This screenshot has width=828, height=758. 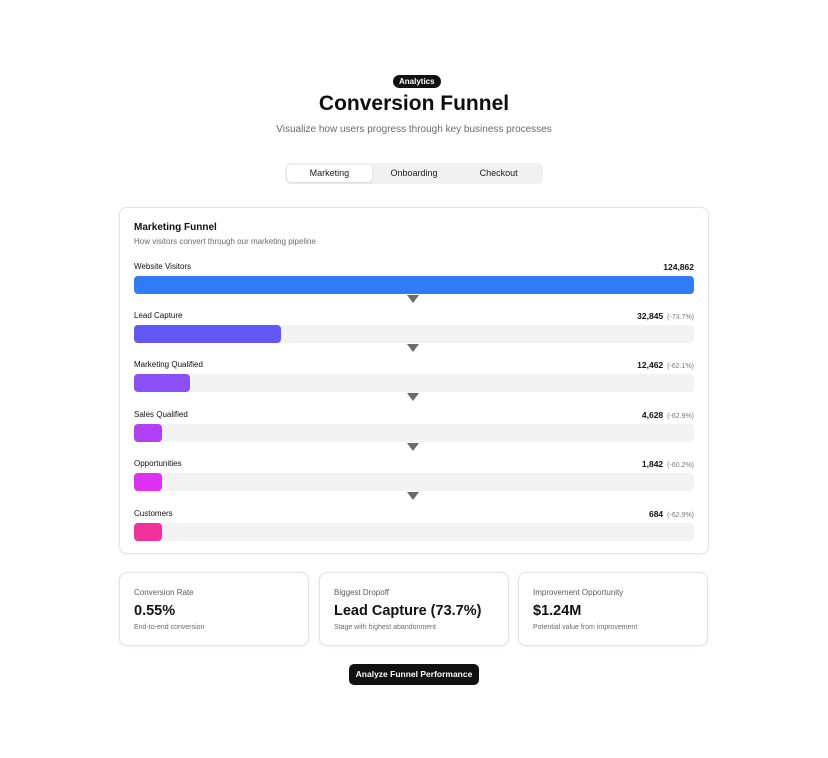 I want to click on stage-name: Website Visitors, so click(x=163, y=266).